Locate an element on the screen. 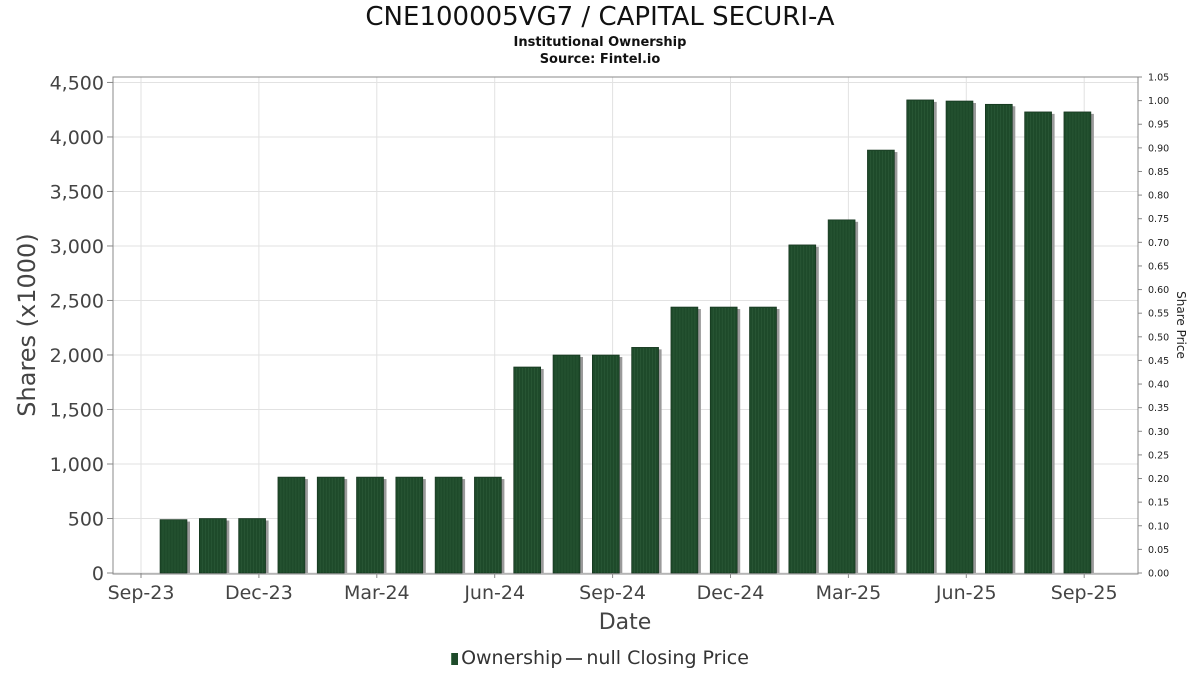  chart-source: Source: Fintel.io is located at coordinates (600, 59).